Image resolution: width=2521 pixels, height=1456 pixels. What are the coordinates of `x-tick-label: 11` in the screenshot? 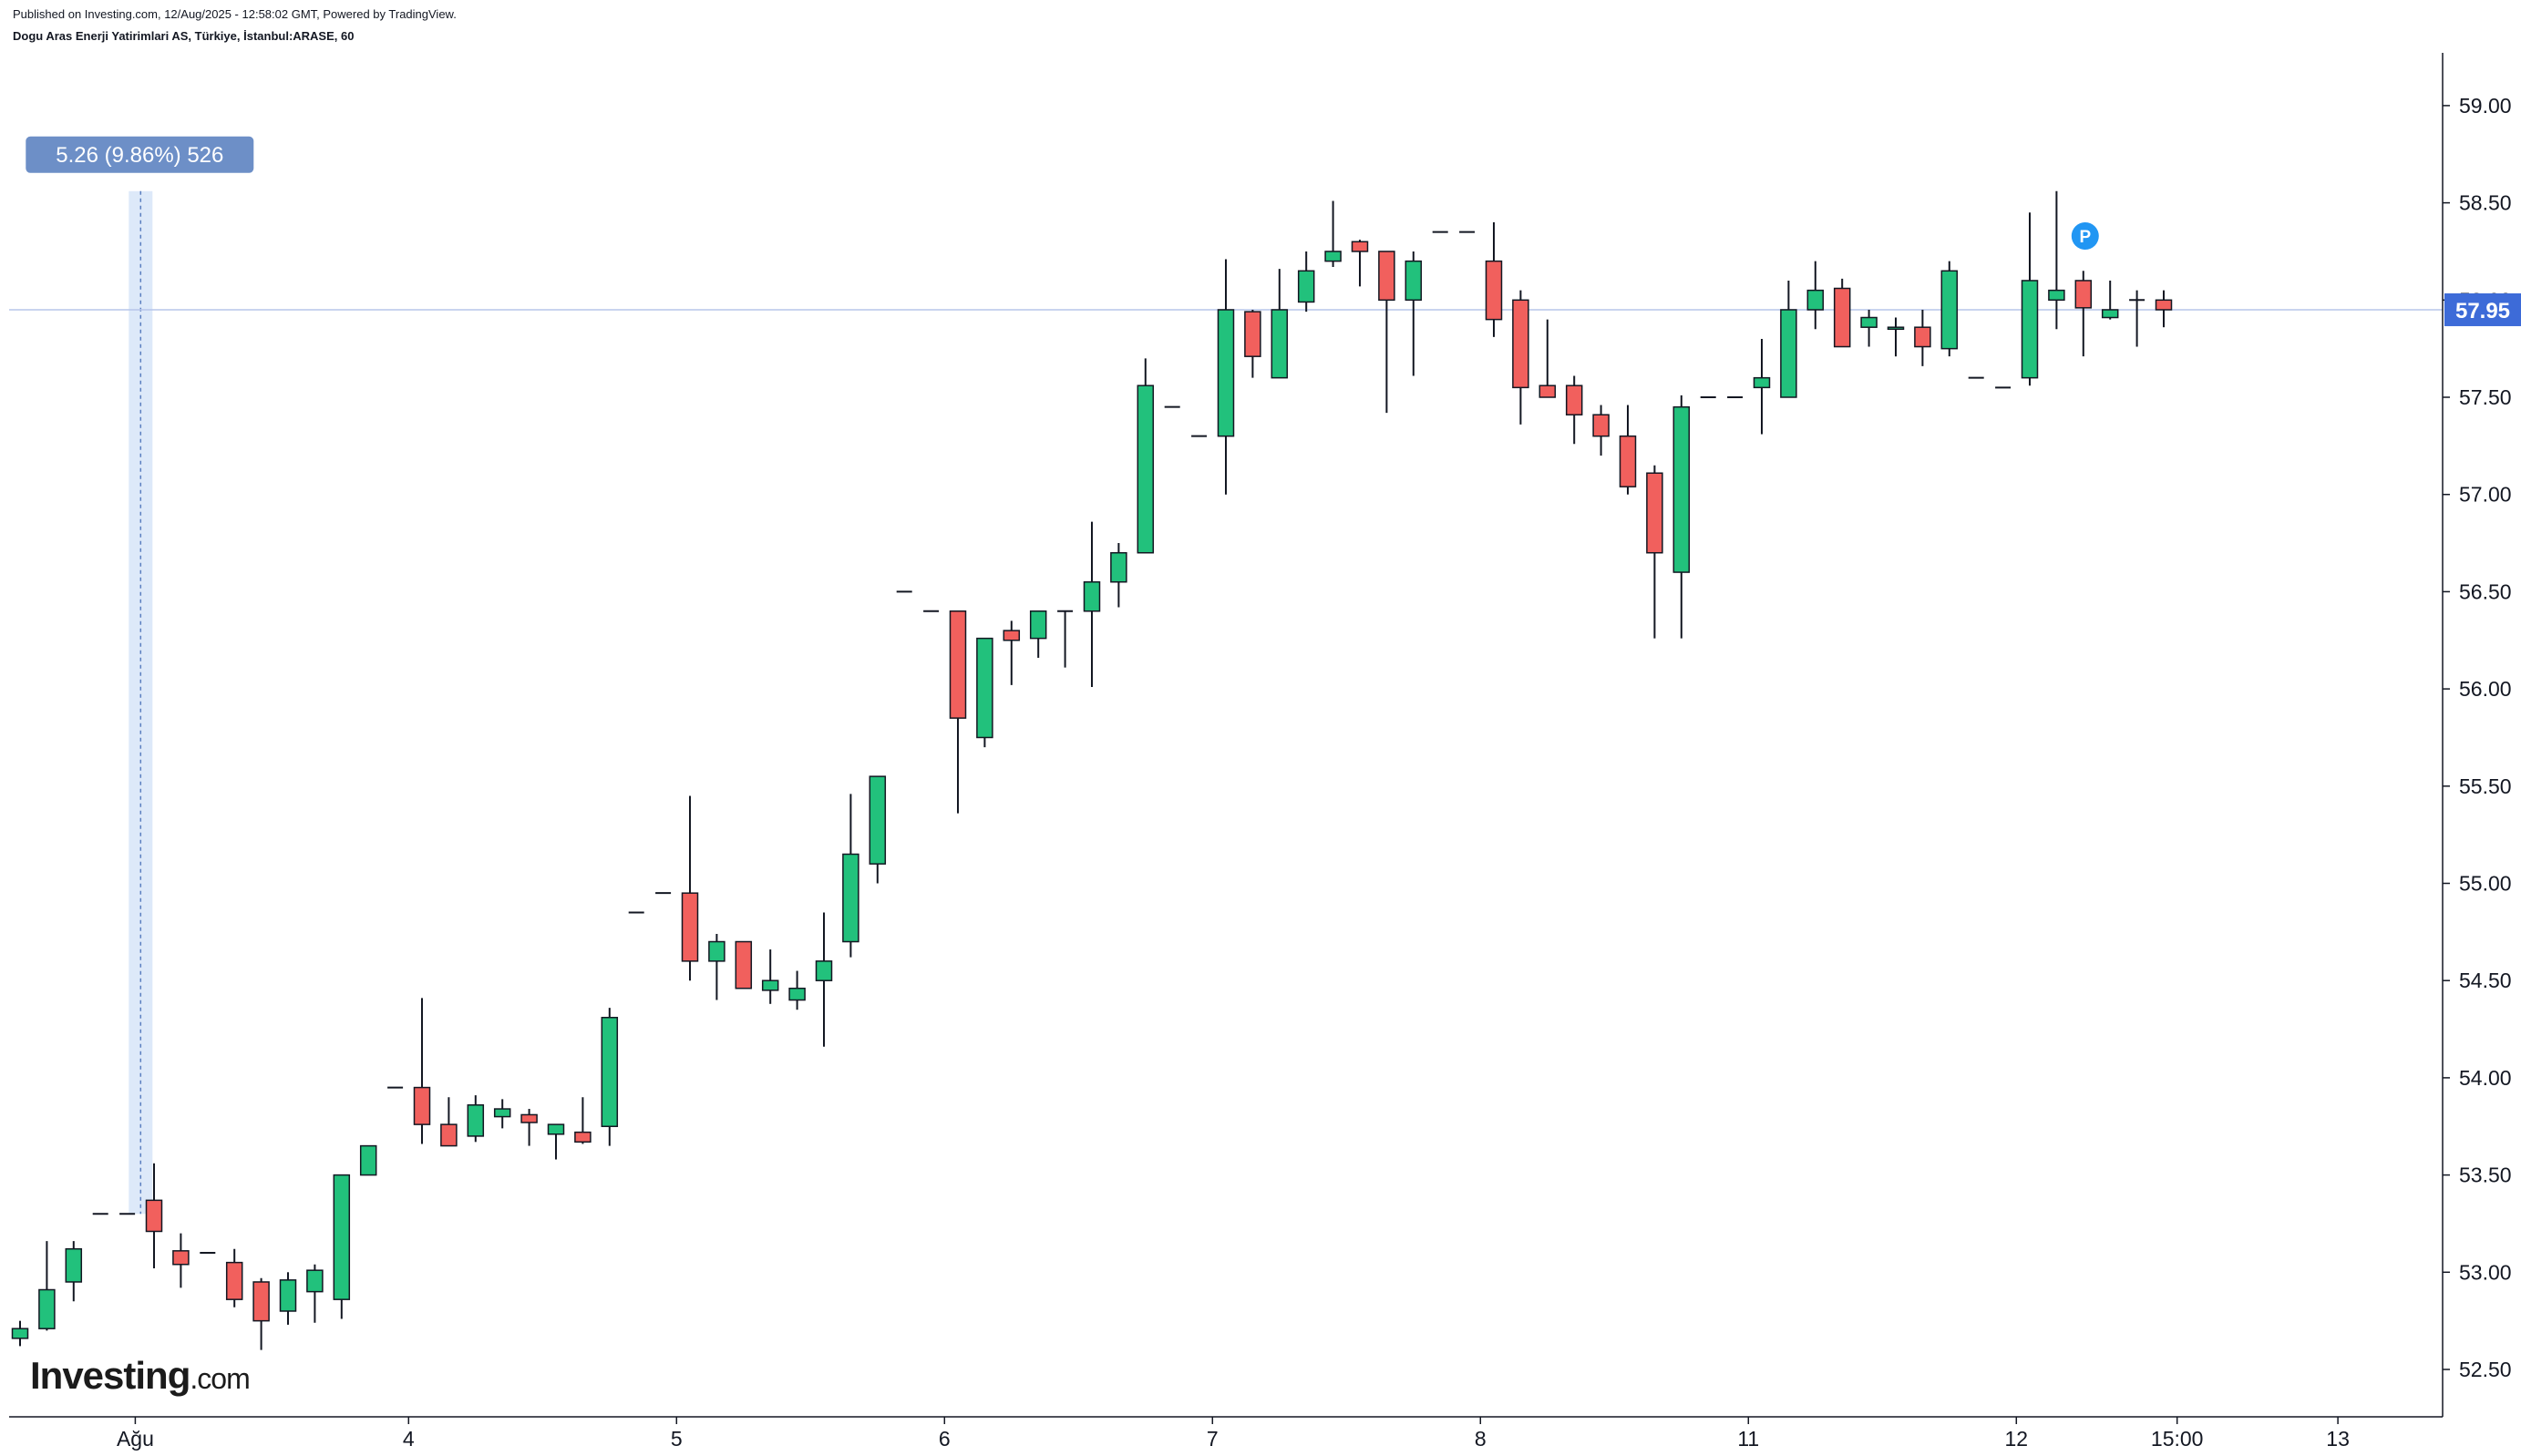 It's located at (1748, 1439).